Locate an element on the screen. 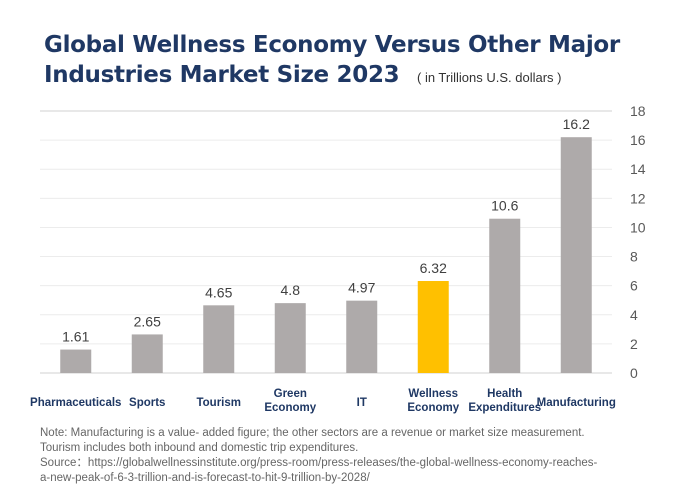 This screenshot has width=683, height=496. x-tick-label: Pharmaceuticals is located at coordinates (75, 403).